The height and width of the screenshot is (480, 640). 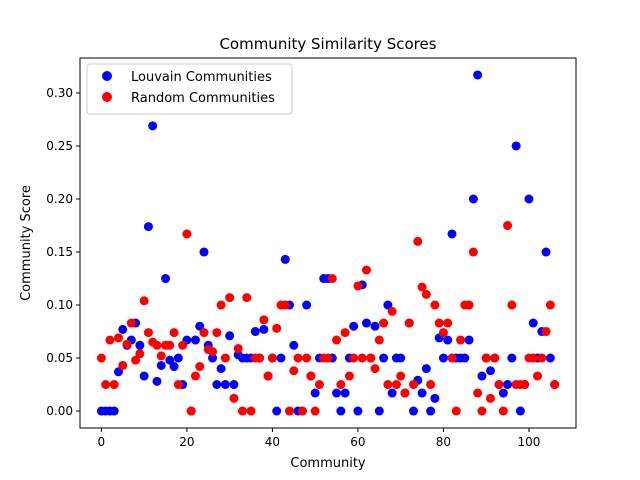 I want to click on y-tick-label-1: 0.05, so click(x=59, y=358).